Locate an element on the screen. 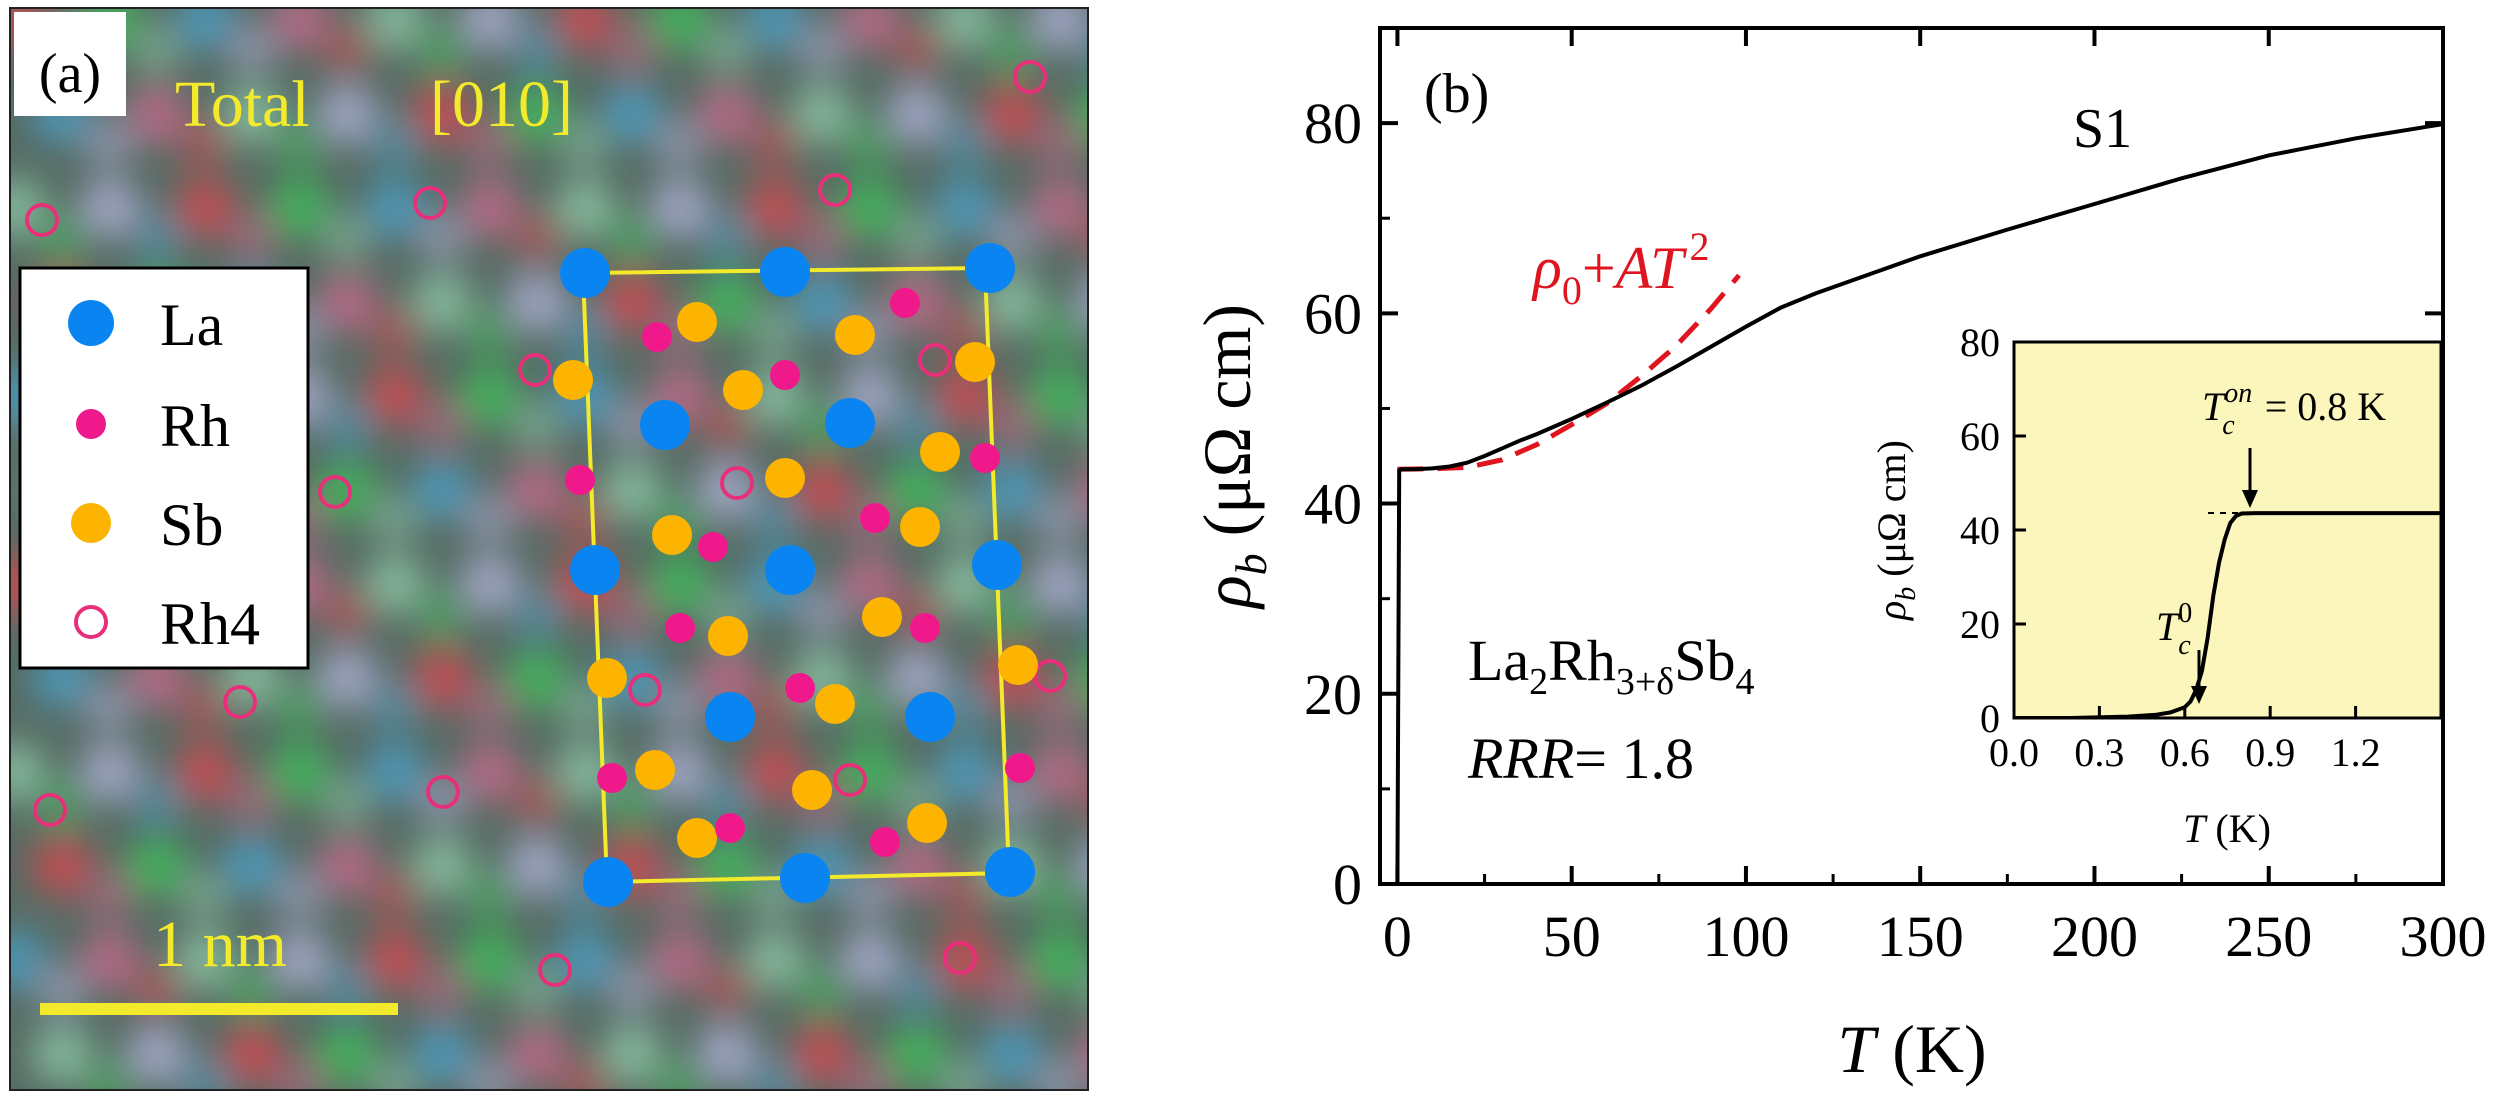 The image size is (2504, 1094). fit-curve is located at coordinates (1569, 372).